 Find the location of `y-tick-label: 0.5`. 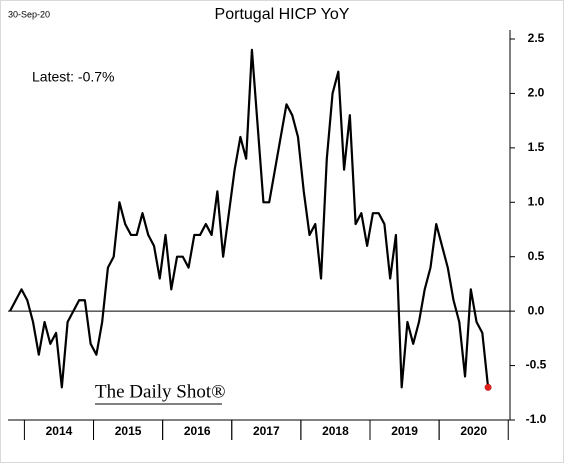

y-tick-label: 0.5 is located at coordinates (536, 256).